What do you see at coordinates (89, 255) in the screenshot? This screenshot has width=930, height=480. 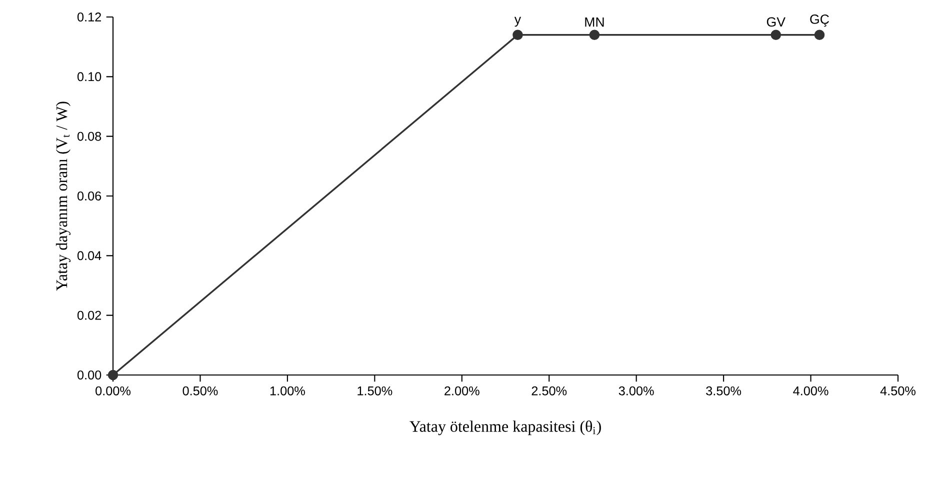 I see `y-tick-label: 0.04` at bounding box center [89, 255].